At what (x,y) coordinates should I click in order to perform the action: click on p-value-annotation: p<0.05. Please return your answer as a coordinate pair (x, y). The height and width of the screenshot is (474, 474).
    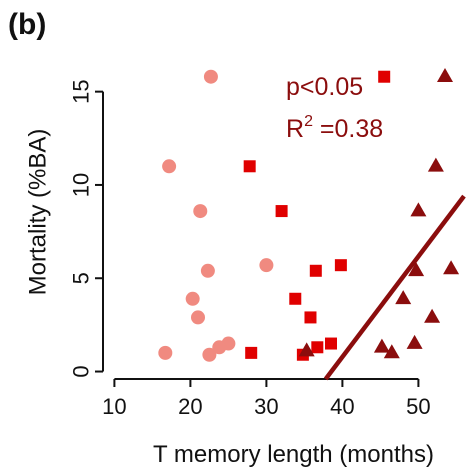
    Looking at the image, I should click on (324, 87).